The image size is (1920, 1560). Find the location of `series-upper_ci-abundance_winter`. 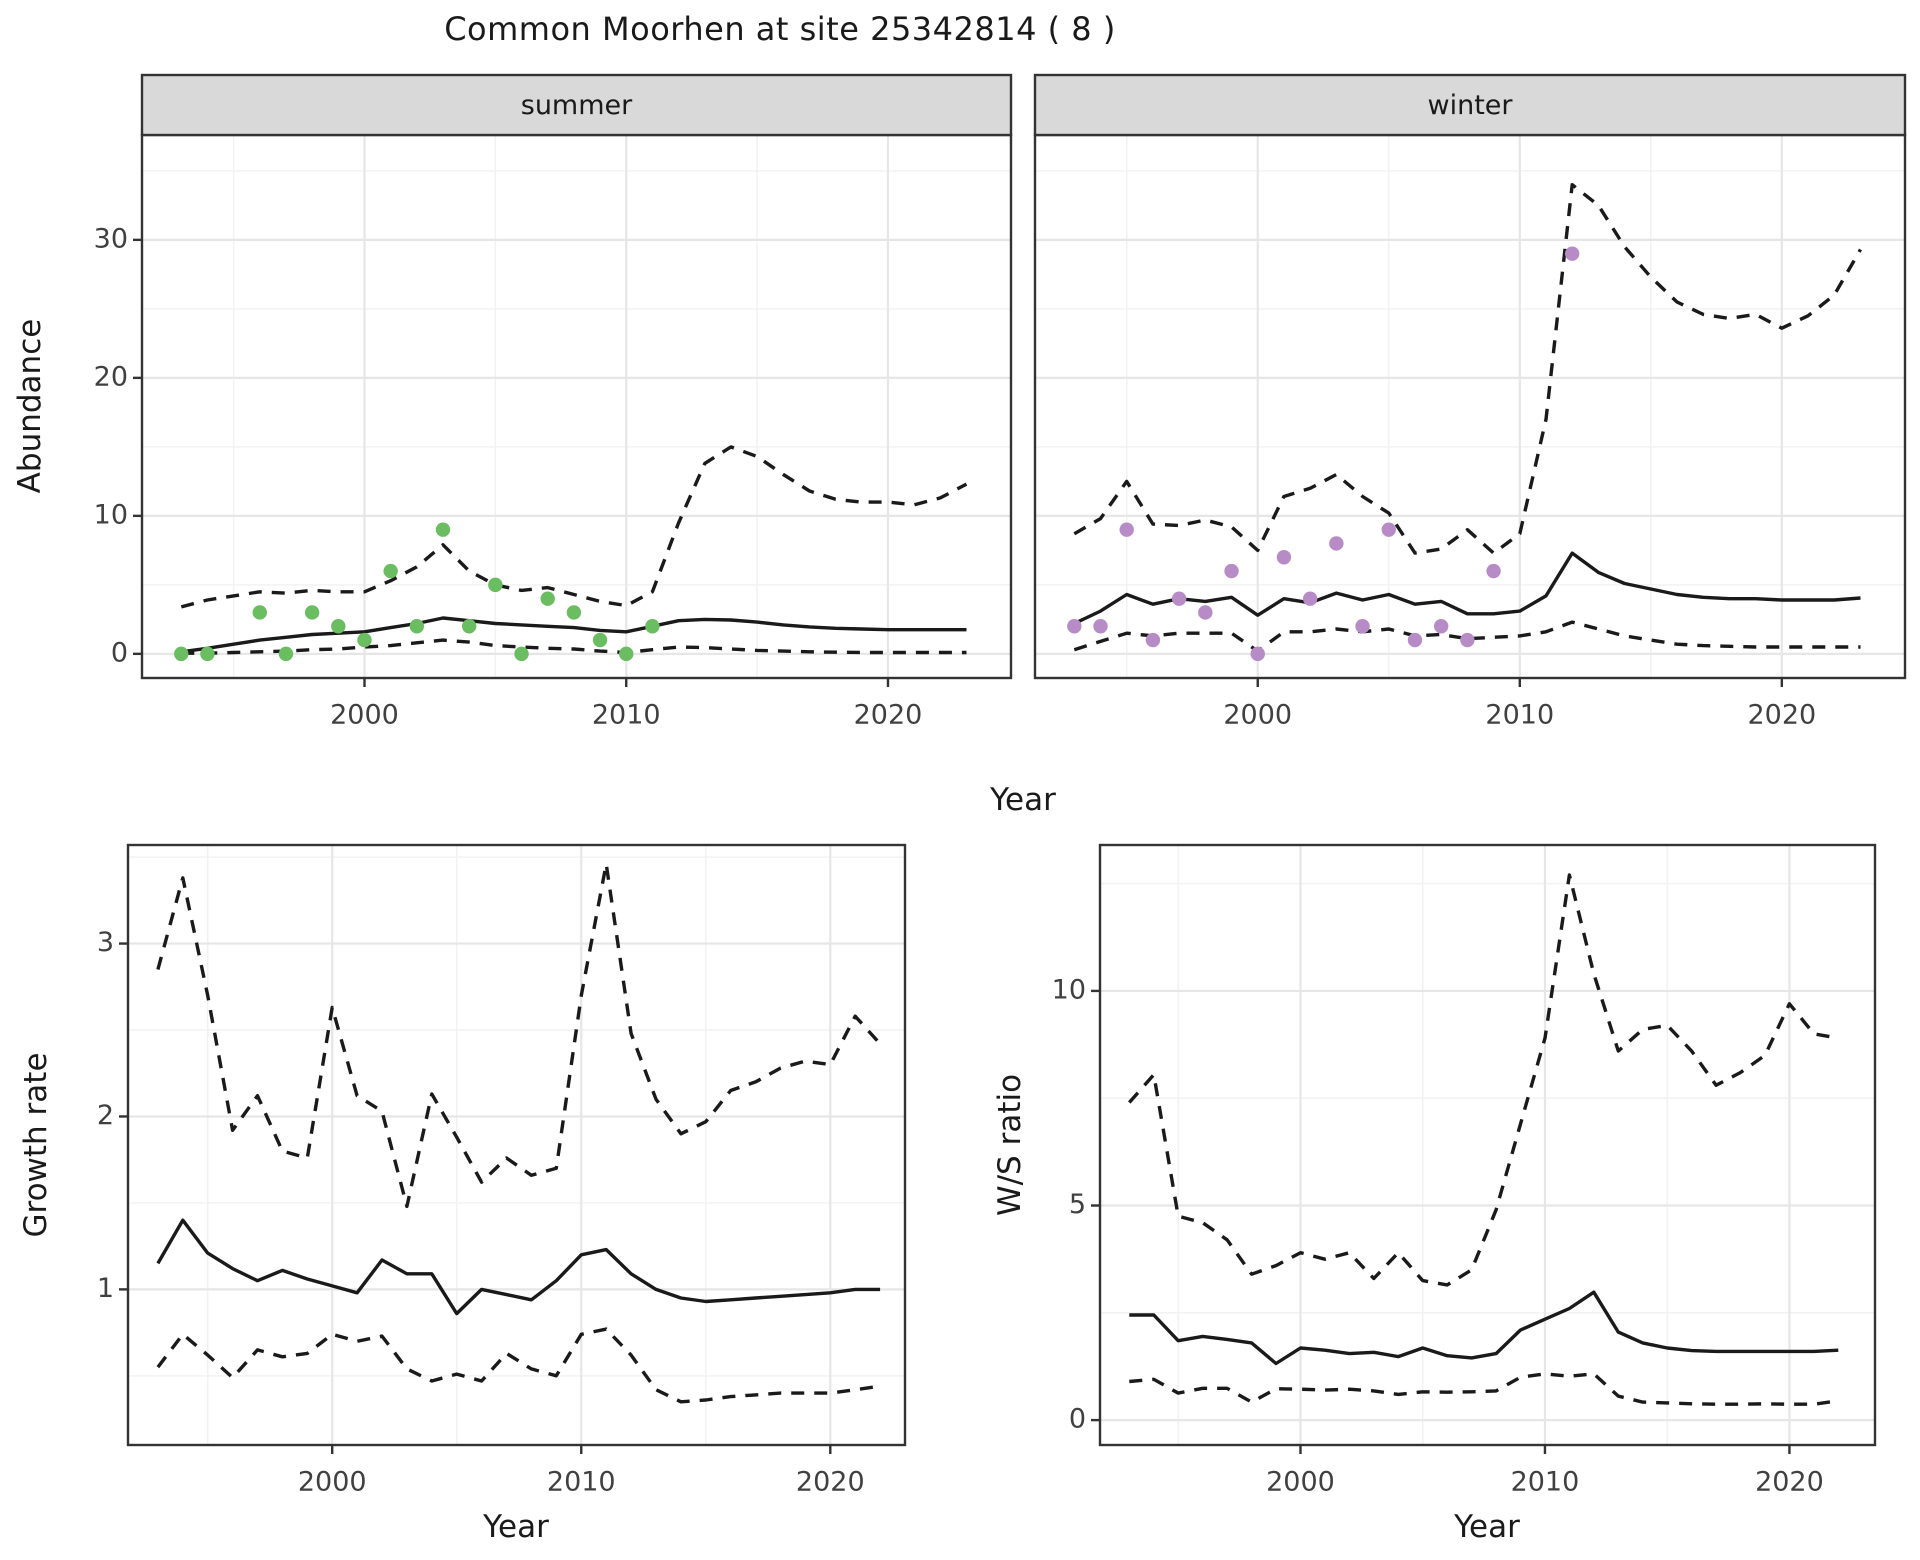

series-upper_ci-abundance_winter is located at coordinates (1467, 369).